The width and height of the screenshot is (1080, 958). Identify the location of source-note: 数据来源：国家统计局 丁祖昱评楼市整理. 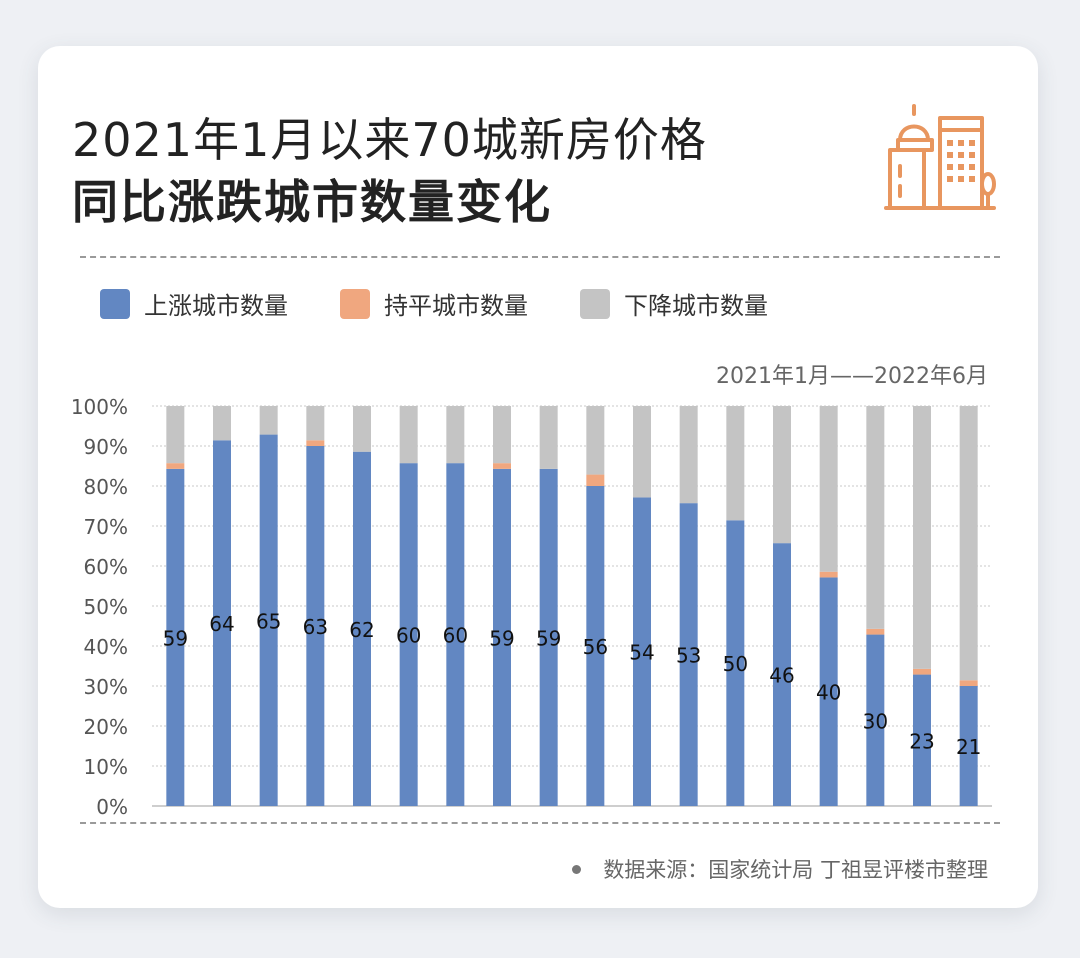
(780, 869).